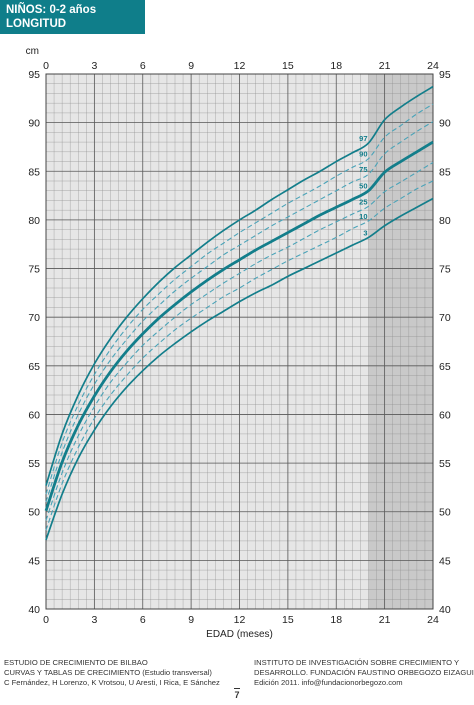 Image resolution: width=474 pixels, height=705 pixels. What do you see at coordinates (94, 620) in the screenshot?
I see `x-tick-label-bottom: 3` at bounding box center [94, 620].